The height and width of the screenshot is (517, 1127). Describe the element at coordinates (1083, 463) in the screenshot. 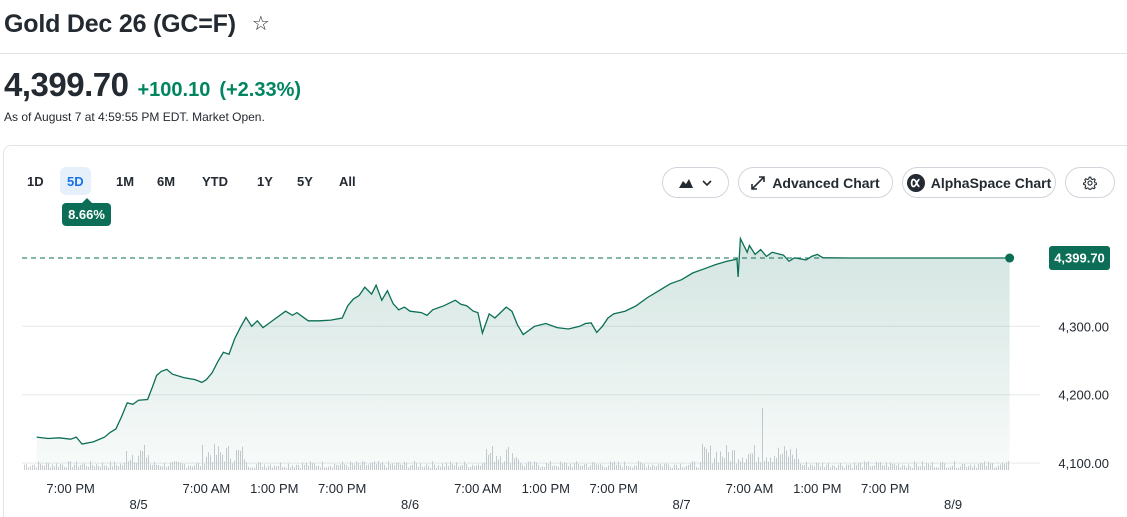

I see `y-tick-label: 4,100.00` at that location.